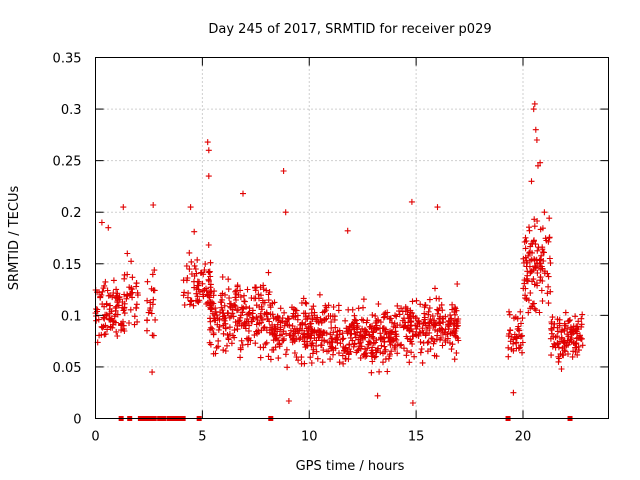 The height and width of the screenshot is (480, 640). Describe the element at coordinates (77, 420) in the screenshot. I see `y-tick-label: 0` at that location.